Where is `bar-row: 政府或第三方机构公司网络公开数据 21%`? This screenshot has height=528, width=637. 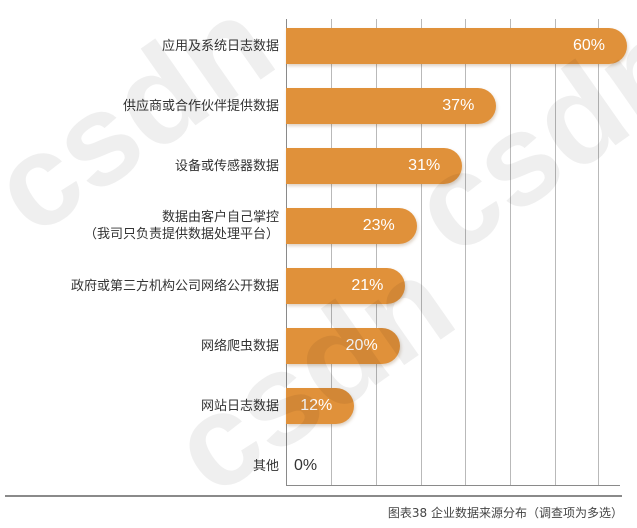 bar-row: 政府或第三方机构公司网络公开数据 21% is located at coordinates (318, 286).